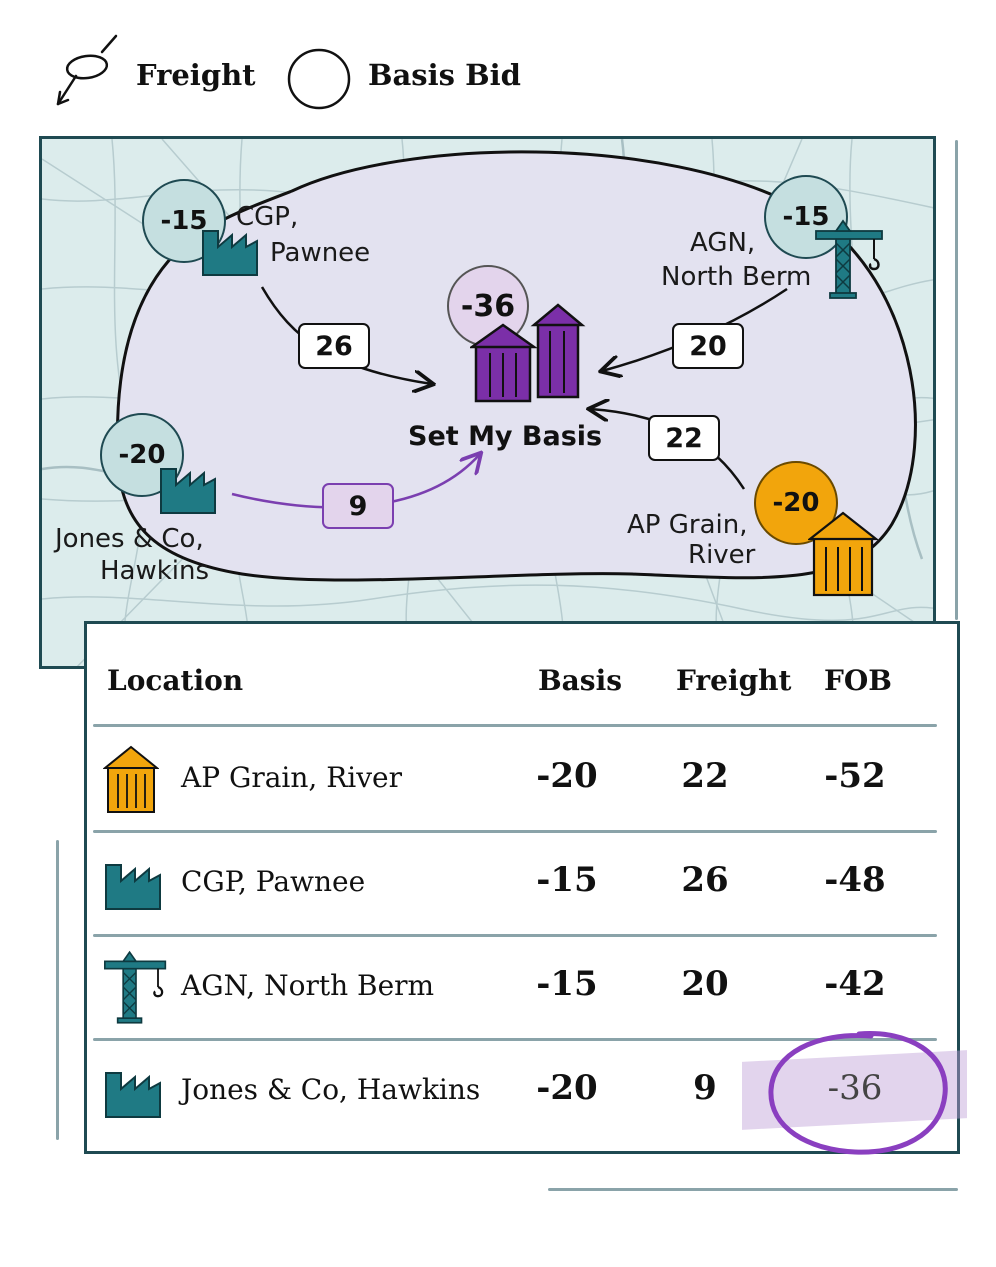  Describe the element at coordinates (705, 776) in the screenshot. I see `row-freight: 22` at that location.